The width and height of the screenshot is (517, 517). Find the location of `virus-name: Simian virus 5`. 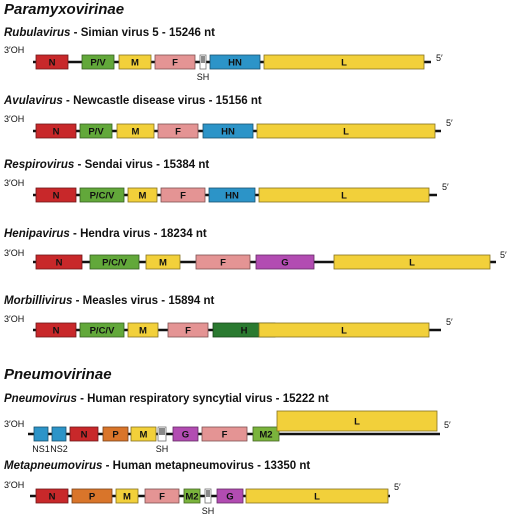

virus-name: Simian virus 5 is located at coordinates (119, 33).